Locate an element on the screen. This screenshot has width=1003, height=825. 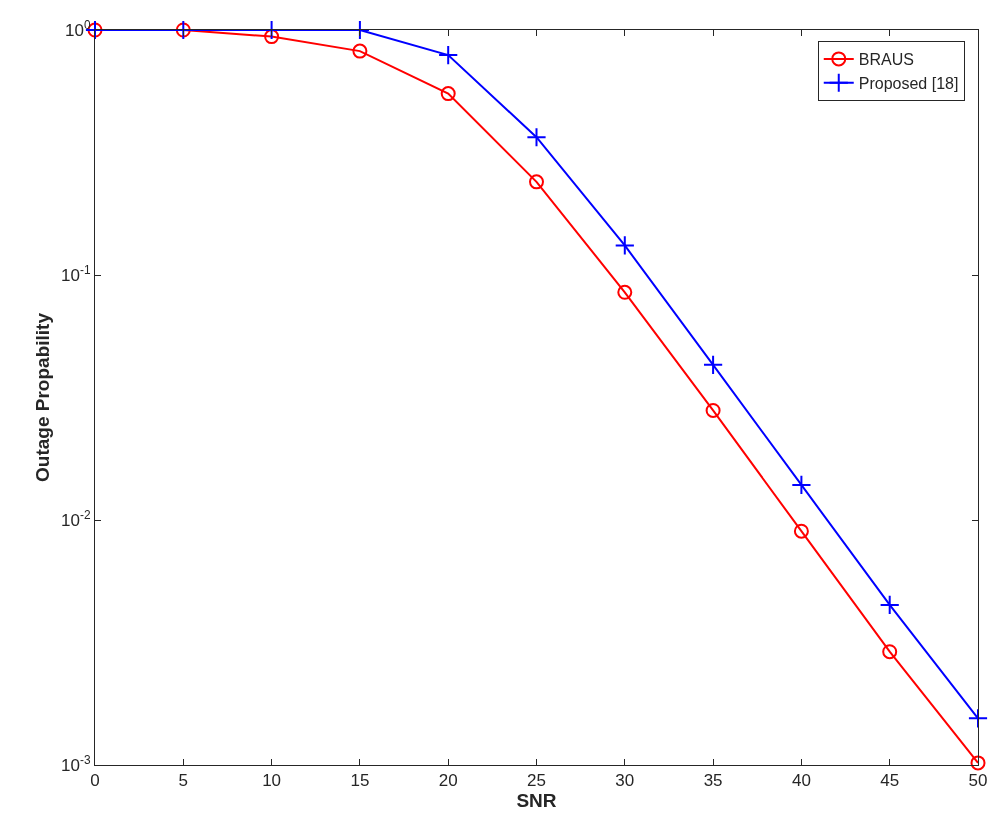
x-axis-title: SNR is located at coordinates (536, 801).